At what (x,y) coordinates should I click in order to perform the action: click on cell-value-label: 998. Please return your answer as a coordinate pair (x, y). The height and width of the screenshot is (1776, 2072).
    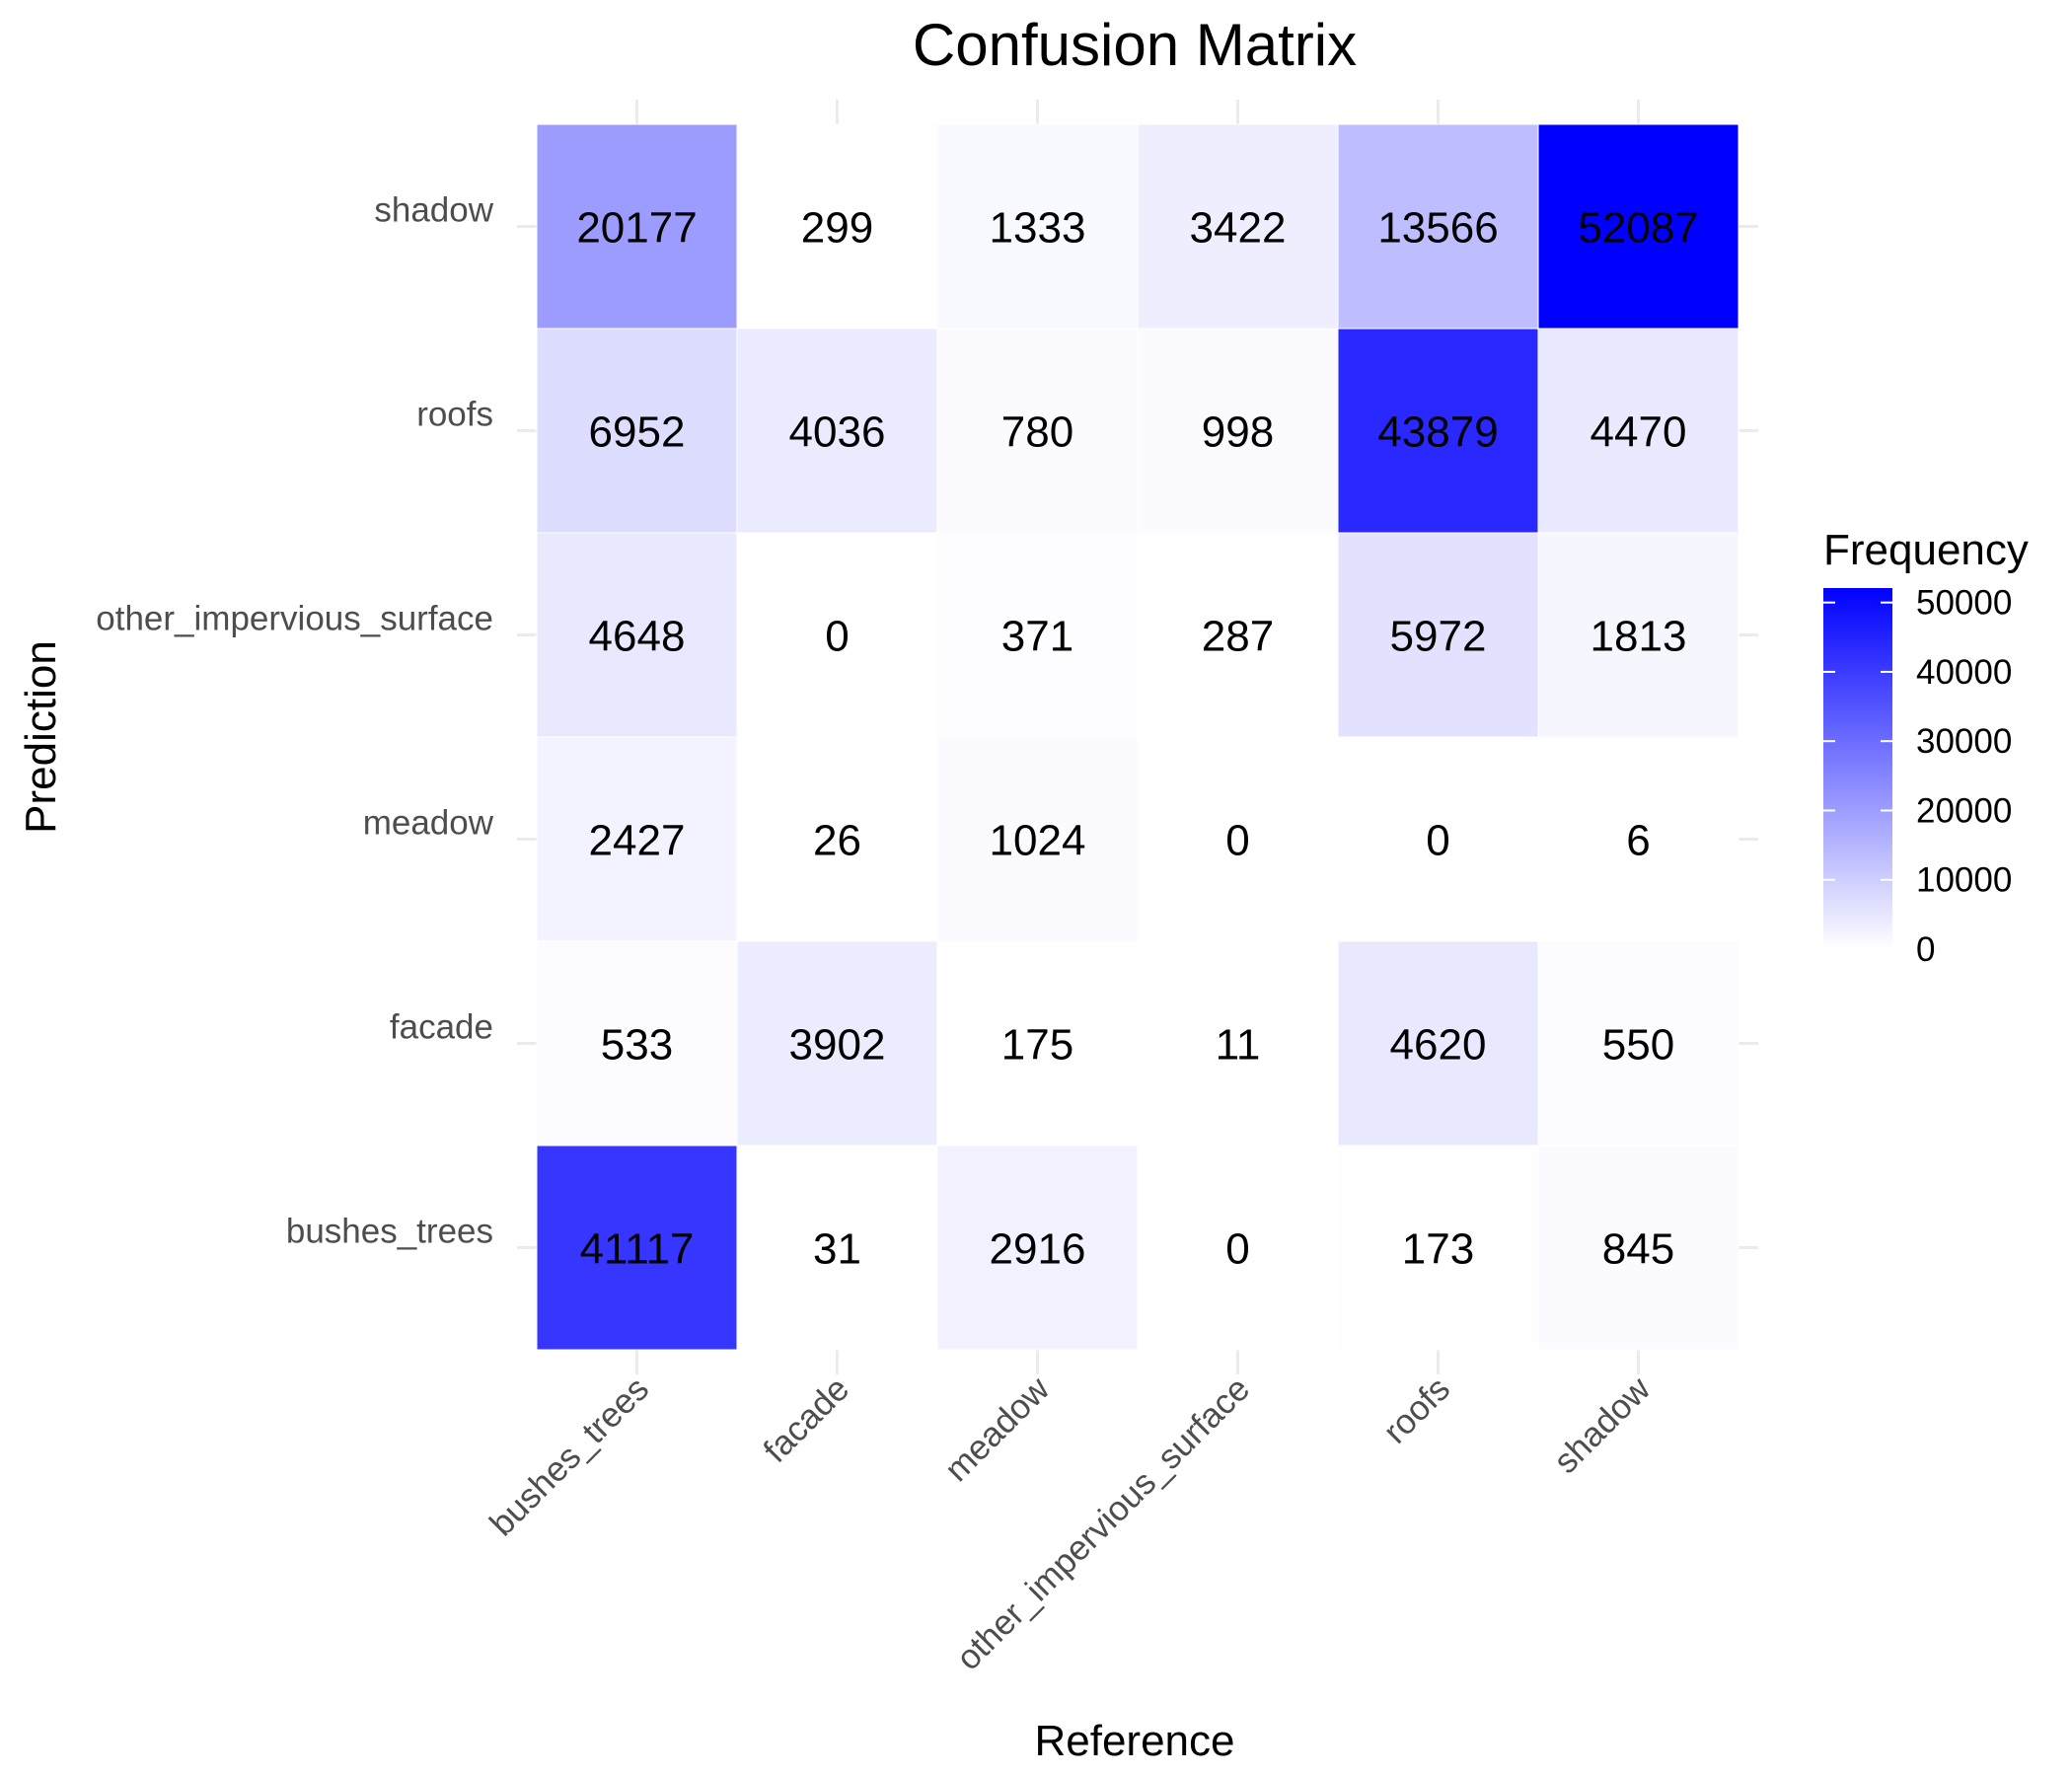
    Looking at the image, I should click on (1238, 433).